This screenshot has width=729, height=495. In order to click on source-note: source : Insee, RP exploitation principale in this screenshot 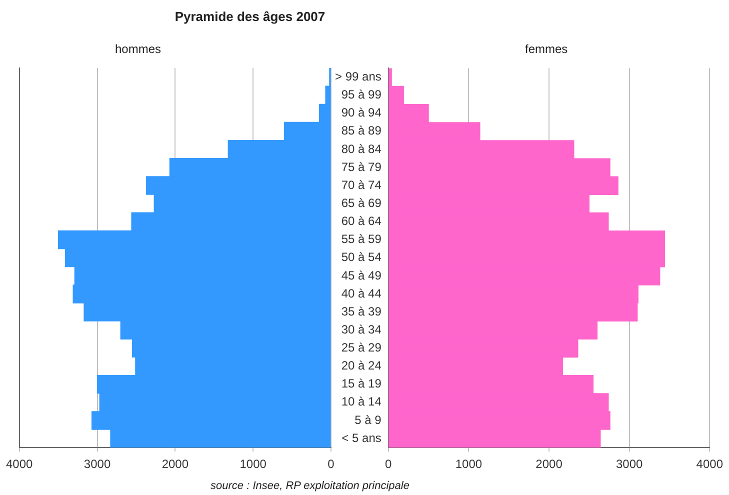, I will do `click(310, 486)`.